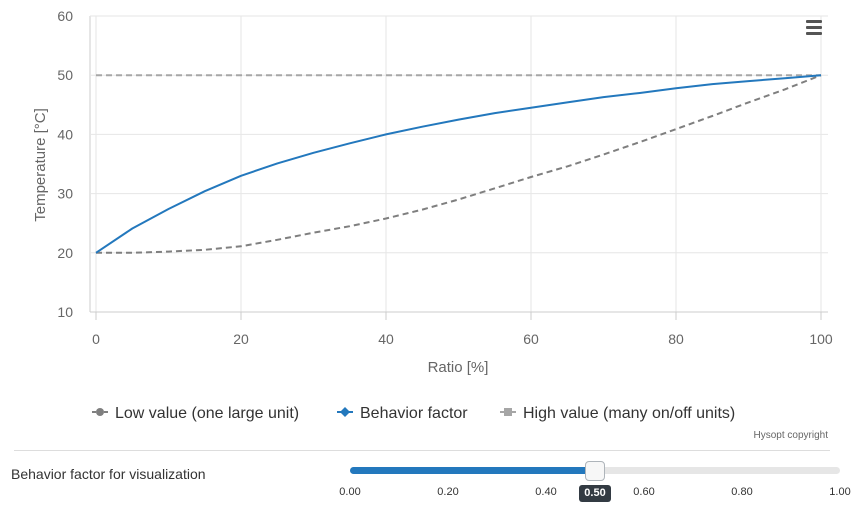 The height and width of the screenshot is (516, 855). Describe the element at coordinates (546, 492) in the screenshot. I see `slider-tick-label: 0.40` at that location.